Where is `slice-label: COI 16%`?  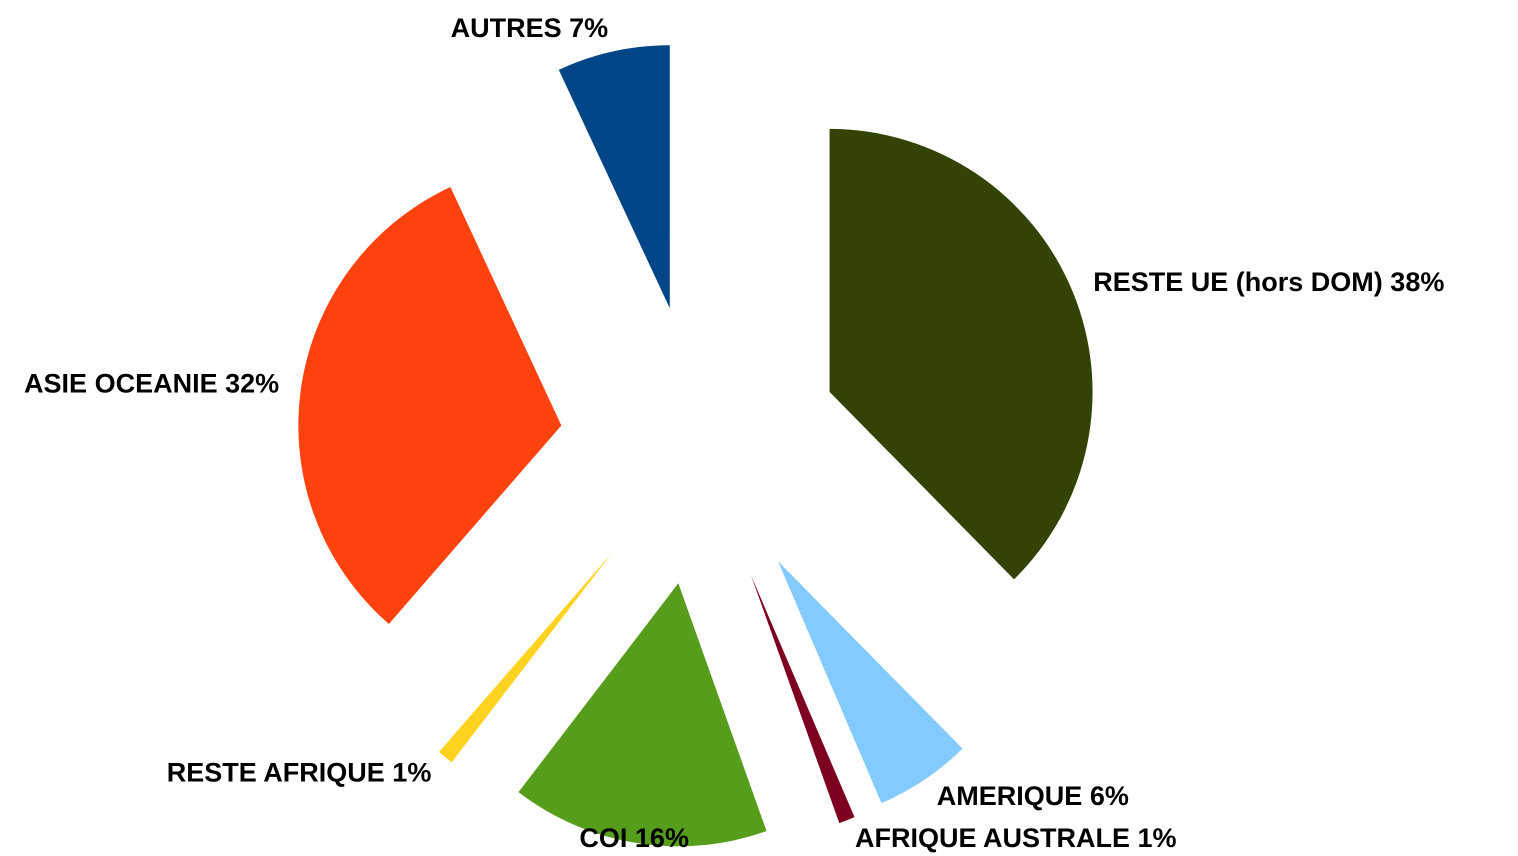 slice-label: COI 16% is located at coordinates (634, 838).